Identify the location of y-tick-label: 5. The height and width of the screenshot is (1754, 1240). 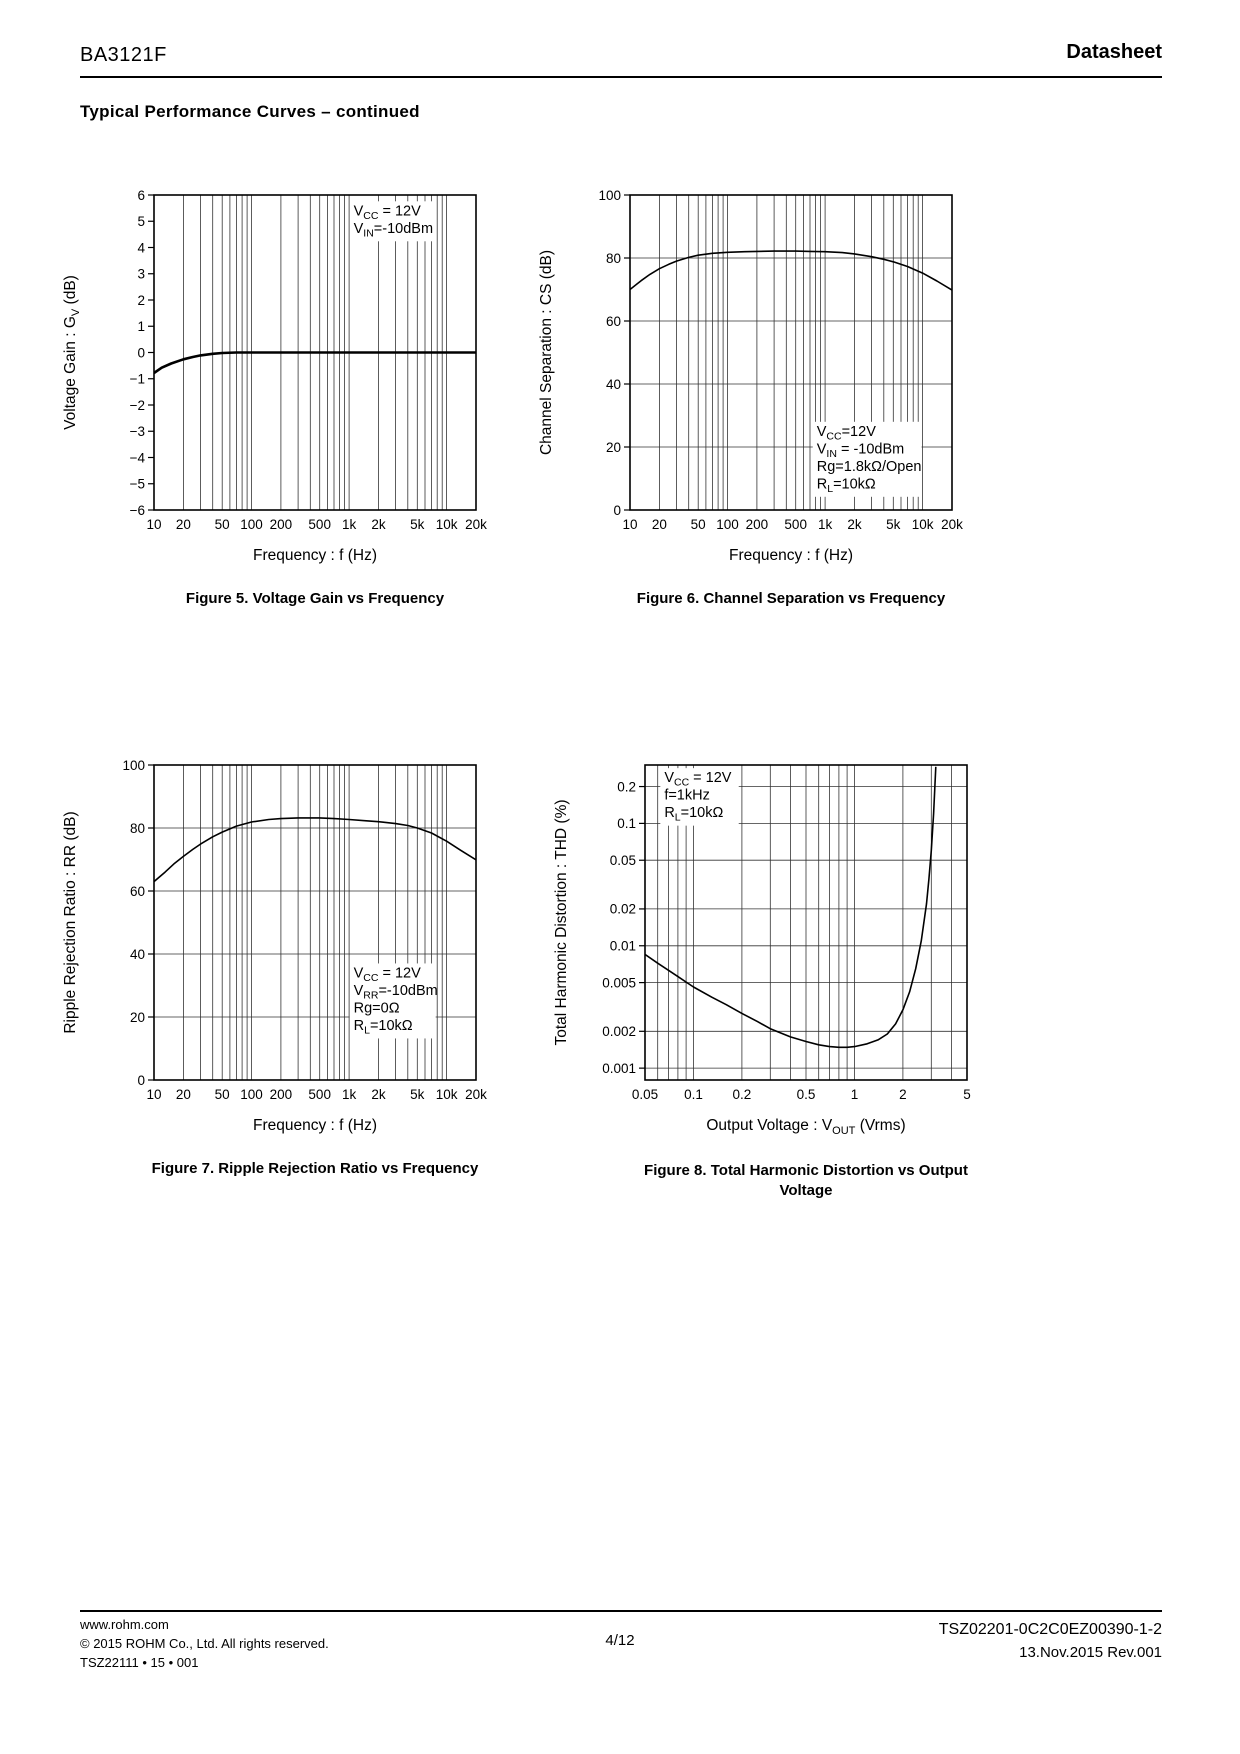
(141, 221).